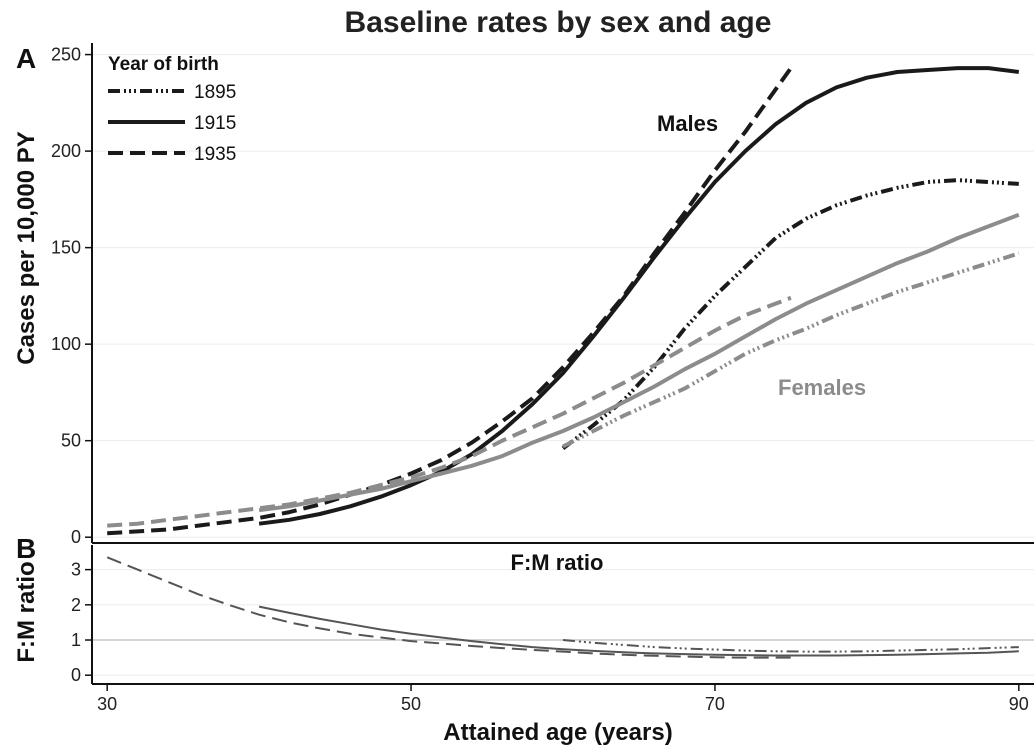 The image size is (1036, 748). Describe the element at coordinates (822, 387) in the screenshot. I see `females-annotation: Females` at that location.